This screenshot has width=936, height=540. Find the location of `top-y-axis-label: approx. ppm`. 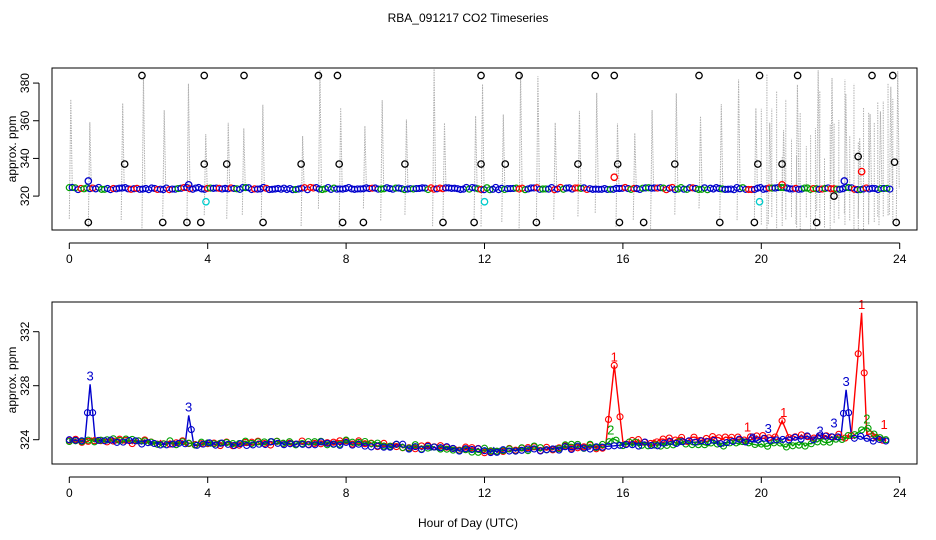

top-y-axis-label: approx. ppm is located at coordinates (12, 149).